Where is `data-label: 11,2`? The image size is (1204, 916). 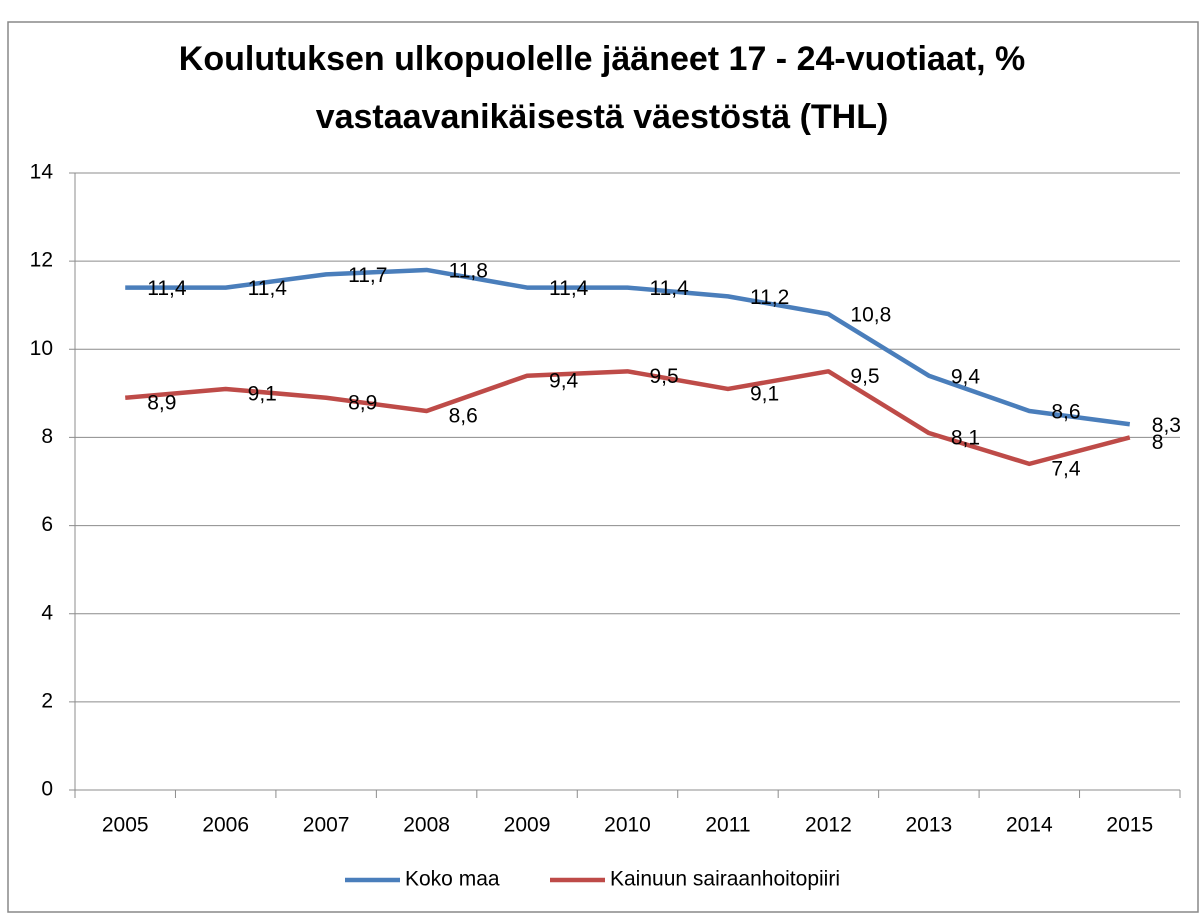 data-label: 11,2 is located at coordinates (769, 297).